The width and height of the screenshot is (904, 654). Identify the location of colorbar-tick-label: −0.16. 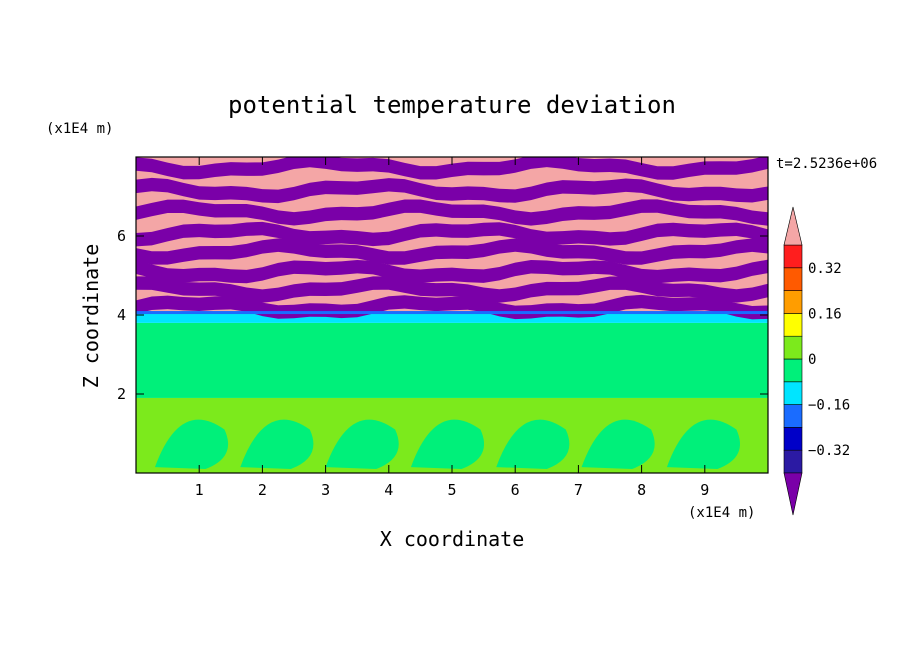
(829, 406).